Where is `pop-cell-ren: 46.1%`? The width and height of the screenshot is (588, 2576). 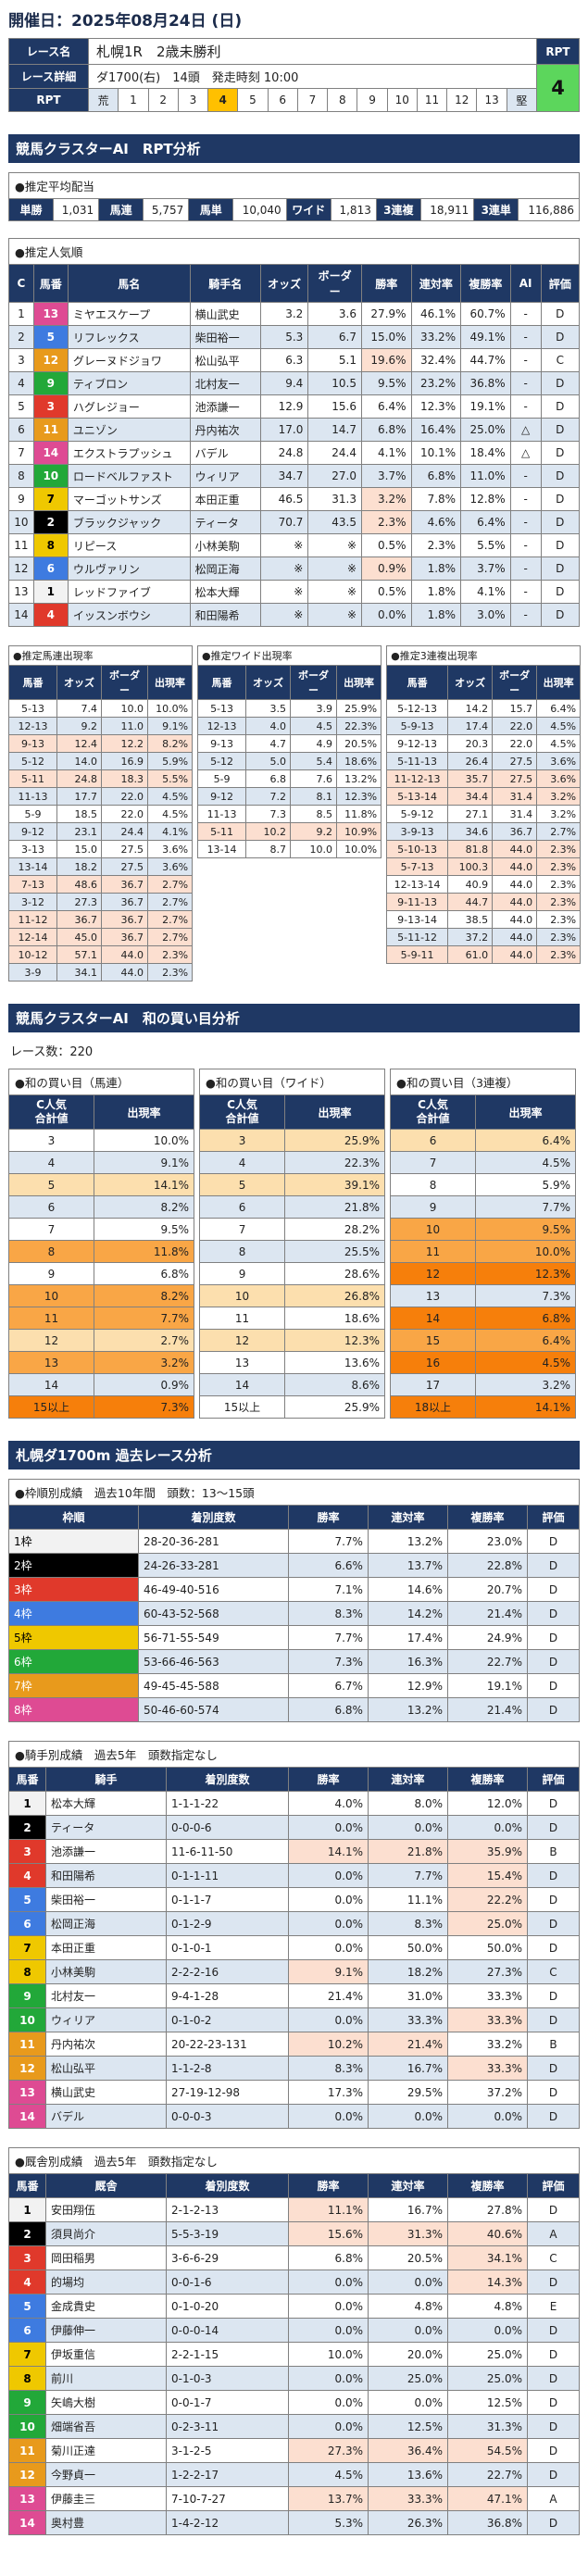 pop-cell-ren: 46.1% is located at coordinates (436, 314).